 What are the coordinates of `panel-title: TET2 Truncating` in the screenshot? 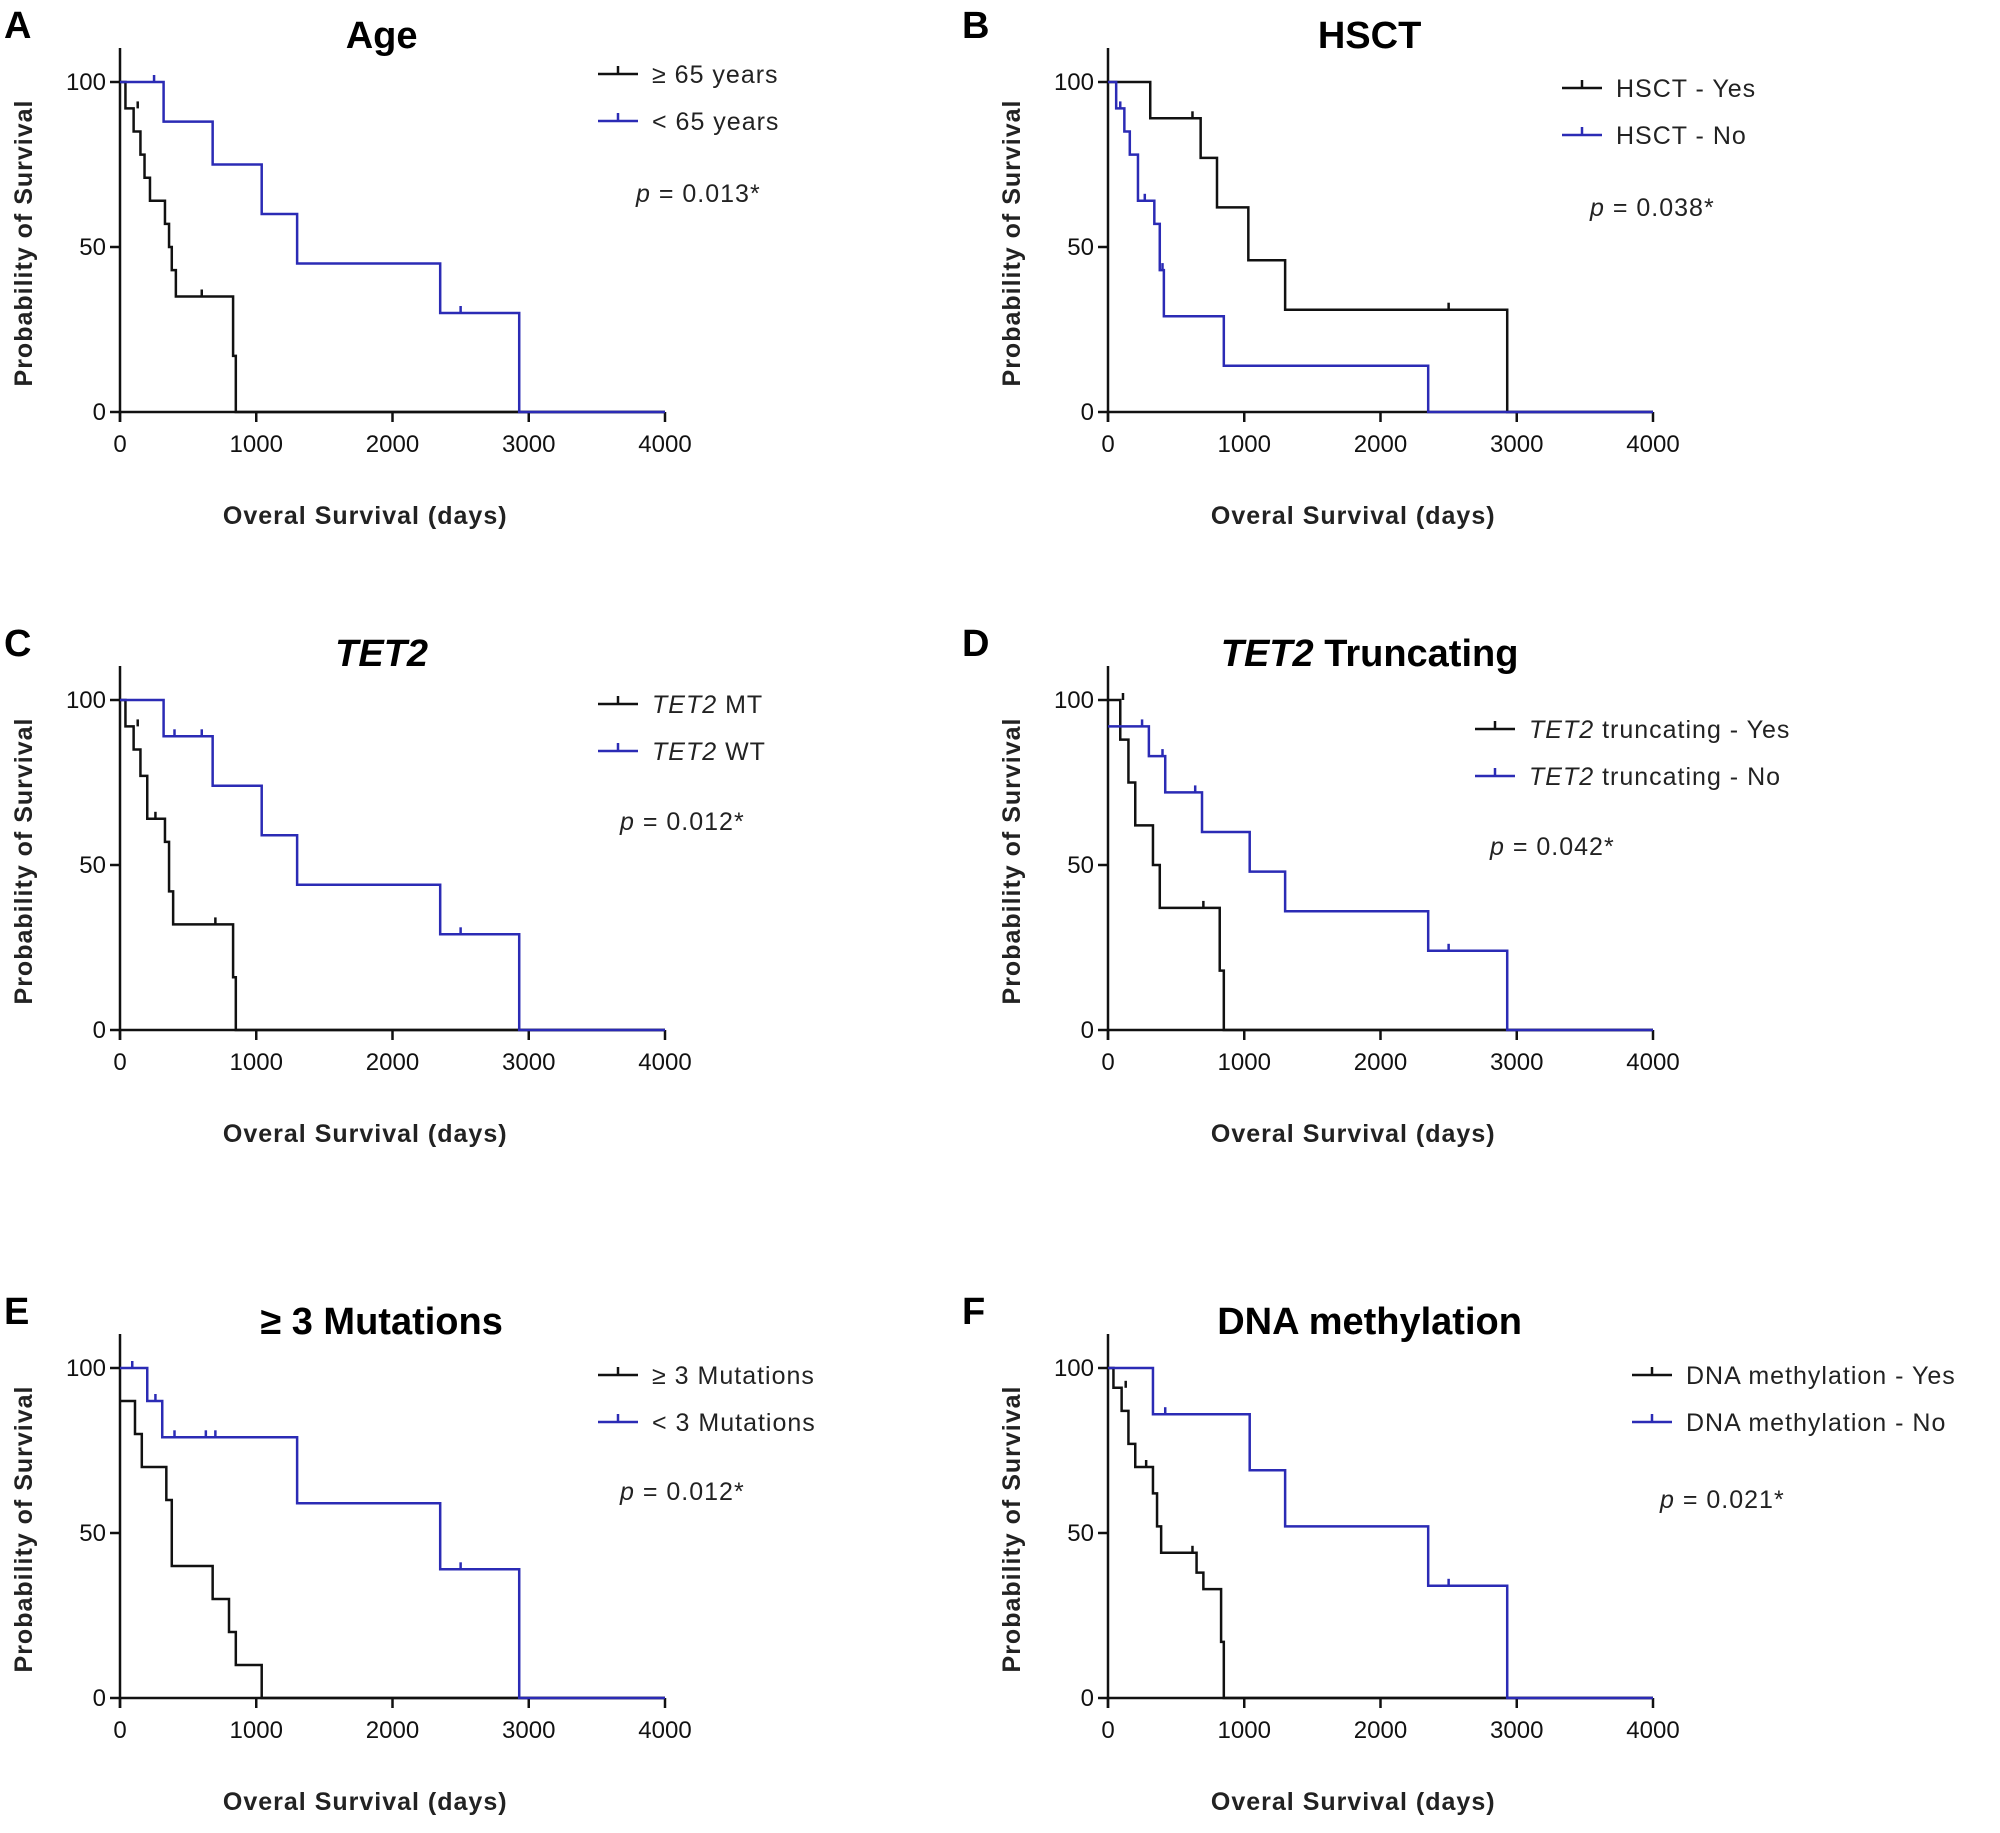 It's located at (1370, 654).